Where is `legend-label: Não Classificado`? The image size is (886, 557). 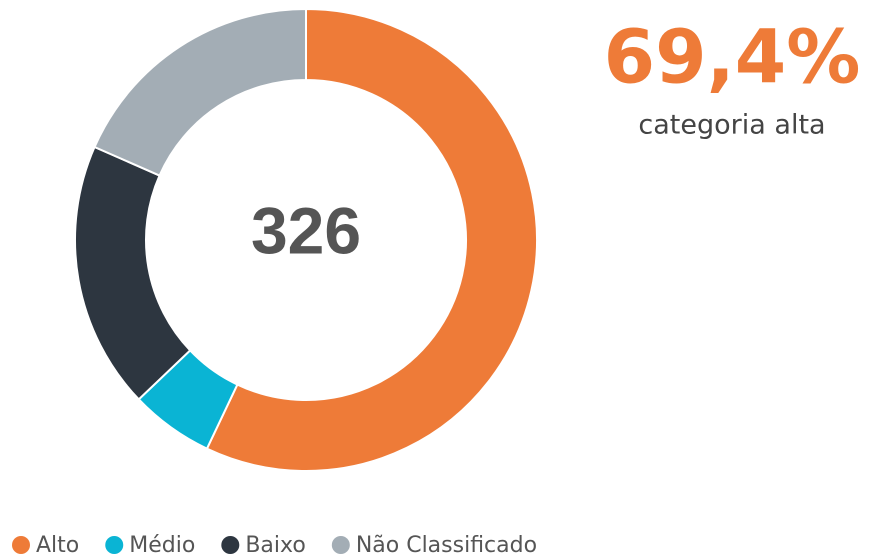 legend-label: Não Classificado is located at coordinates (446, 545).